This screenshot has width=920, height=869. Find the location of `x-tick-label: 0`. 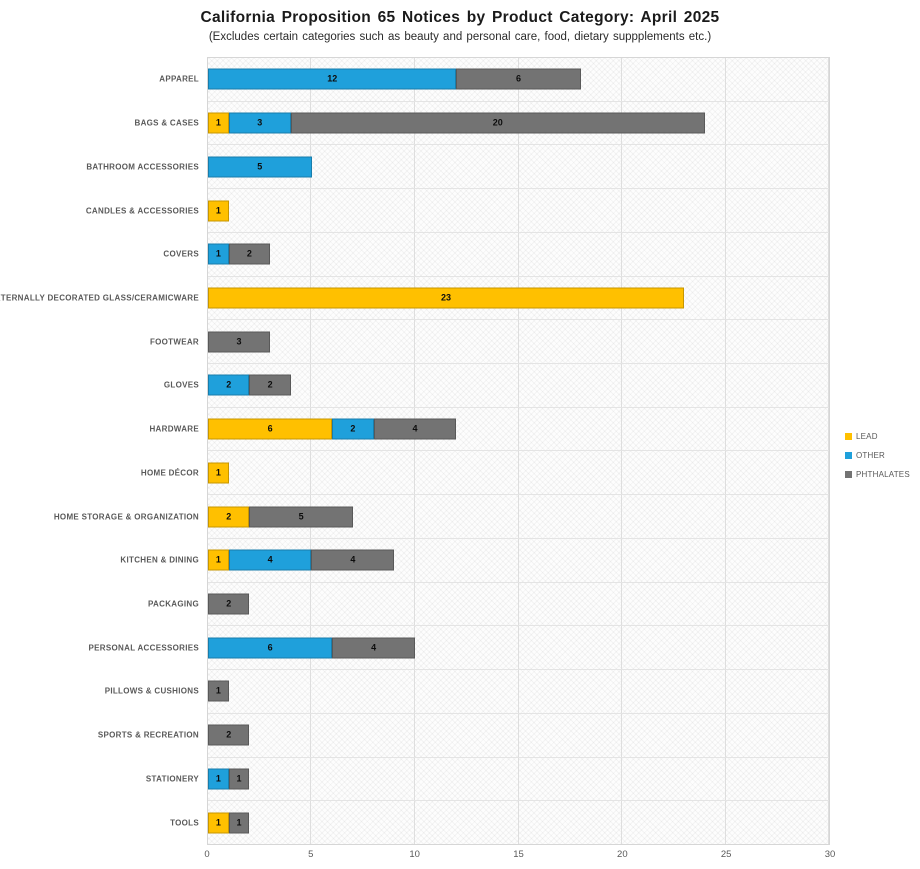

x-tick-label: 0 is located at coordinates (207, 854).